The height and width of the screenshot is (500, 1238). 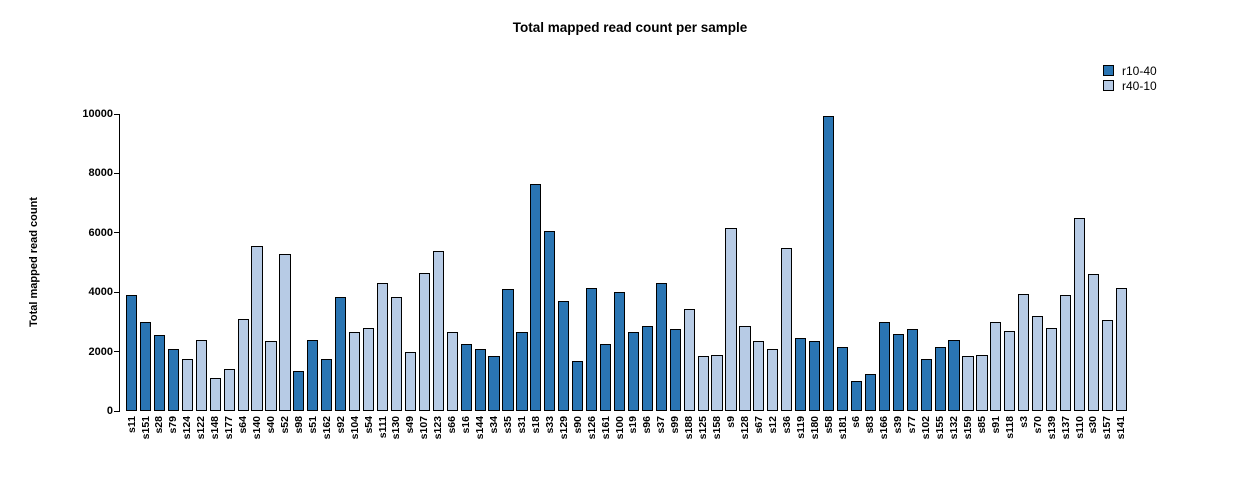 I want to click on x-tick-label-s33: s33, so click(x=549, y=425).